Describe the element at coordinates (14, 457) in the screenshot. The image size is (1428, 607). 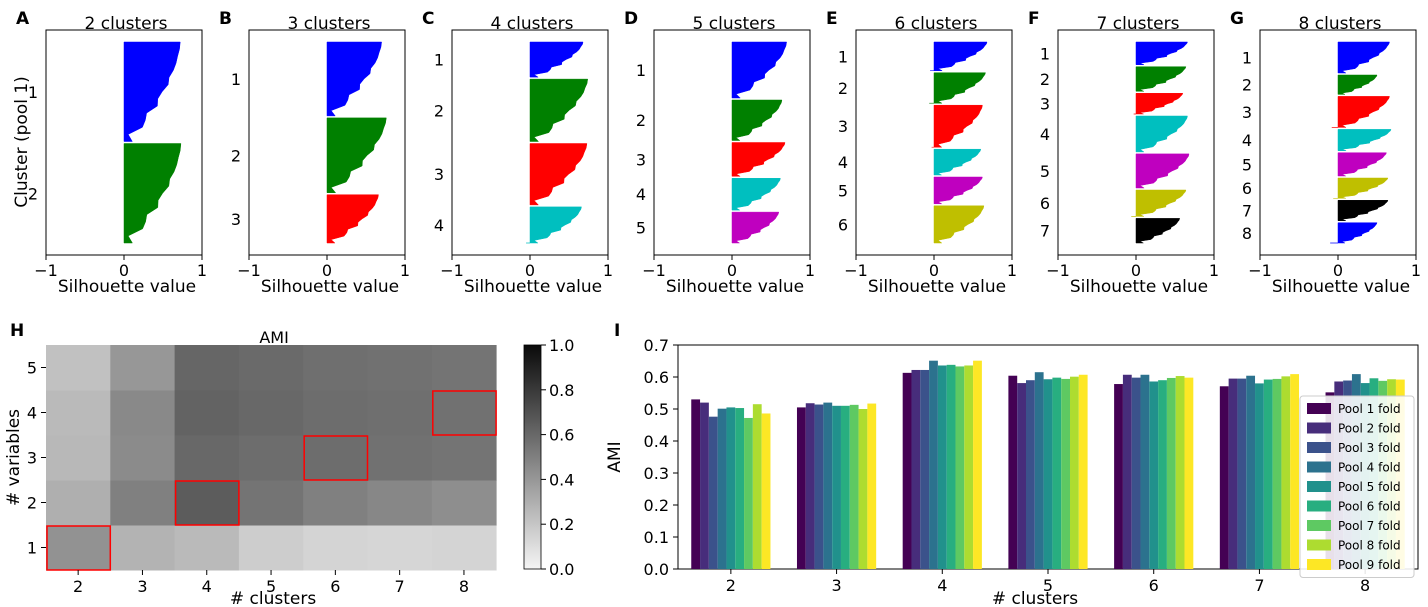
I see `y-axis-label: # variables` at that location.